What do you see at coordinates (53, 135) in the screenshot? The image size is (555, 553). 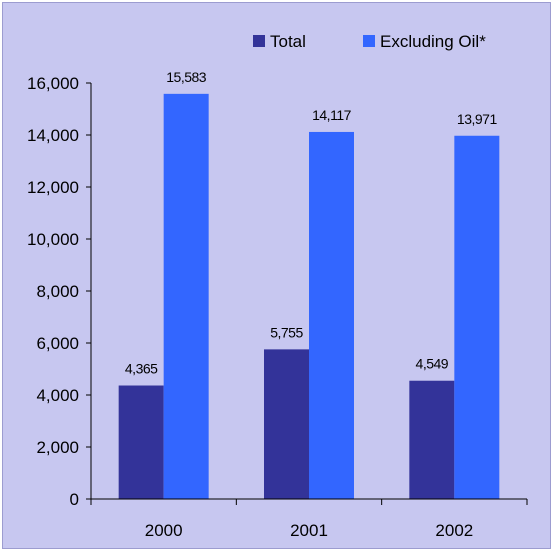 I see `y-tick-label: 14,000` at bounding box center [53, 135].